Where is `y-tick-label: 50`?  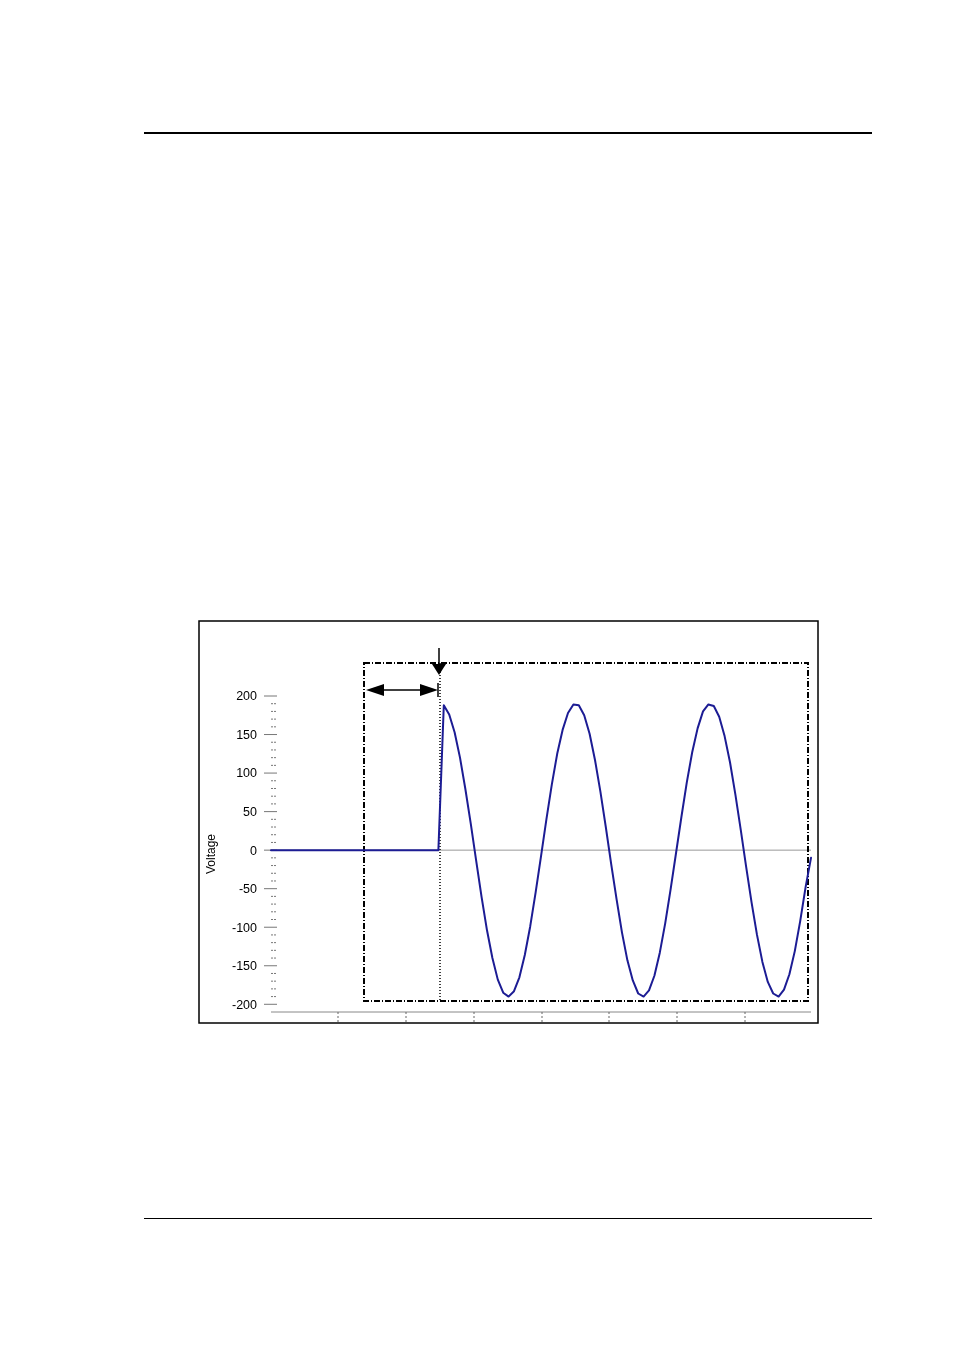
y-tick-label: 50 is located at coordinates (250, 811).